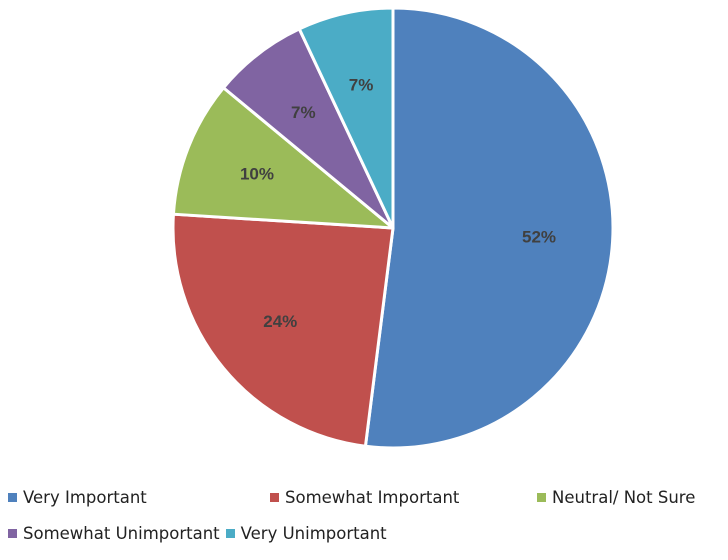  Describe the element at coordinates (313, 533) in the screenshot. I see `legend-label: Very Unimportant` at that location.